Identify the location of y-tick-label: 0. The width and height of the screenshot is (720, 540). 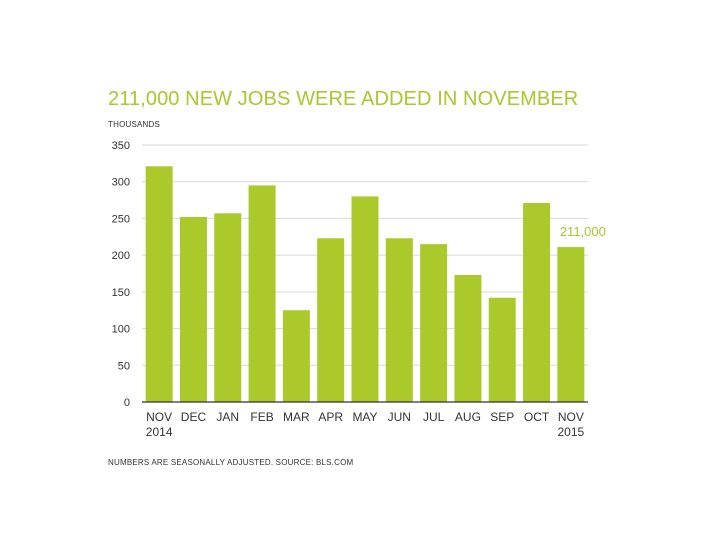
(127, 403).